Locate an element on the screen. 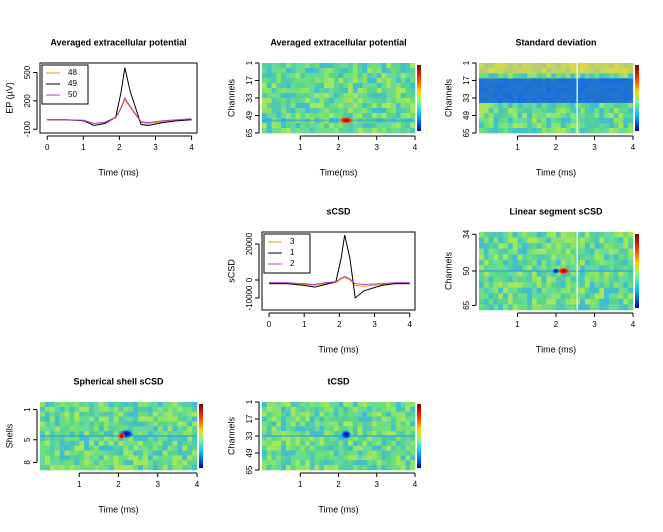  legend-label: 2 is located at coordinates (292, 263).